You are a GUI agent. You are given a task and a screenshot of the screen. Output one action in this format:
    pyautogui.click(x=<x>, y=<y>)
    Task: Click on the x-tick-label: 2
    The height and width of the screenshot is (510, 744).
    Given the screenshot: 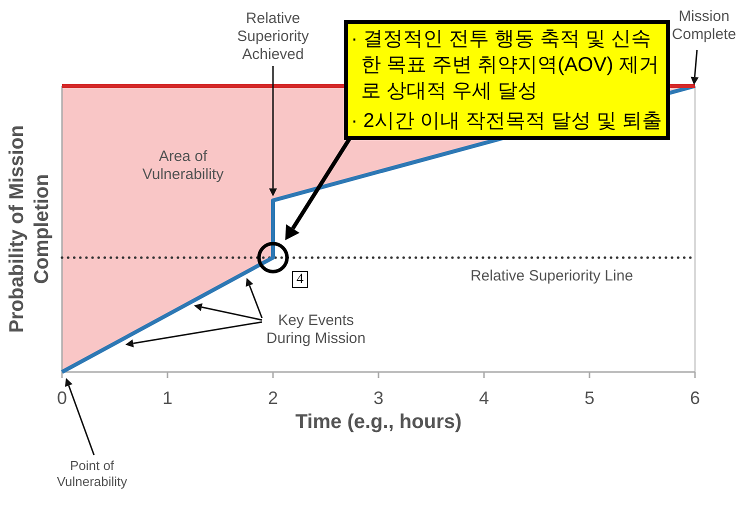 What is the action you would take?
    pyautogui.click(x=273, y=398)
    